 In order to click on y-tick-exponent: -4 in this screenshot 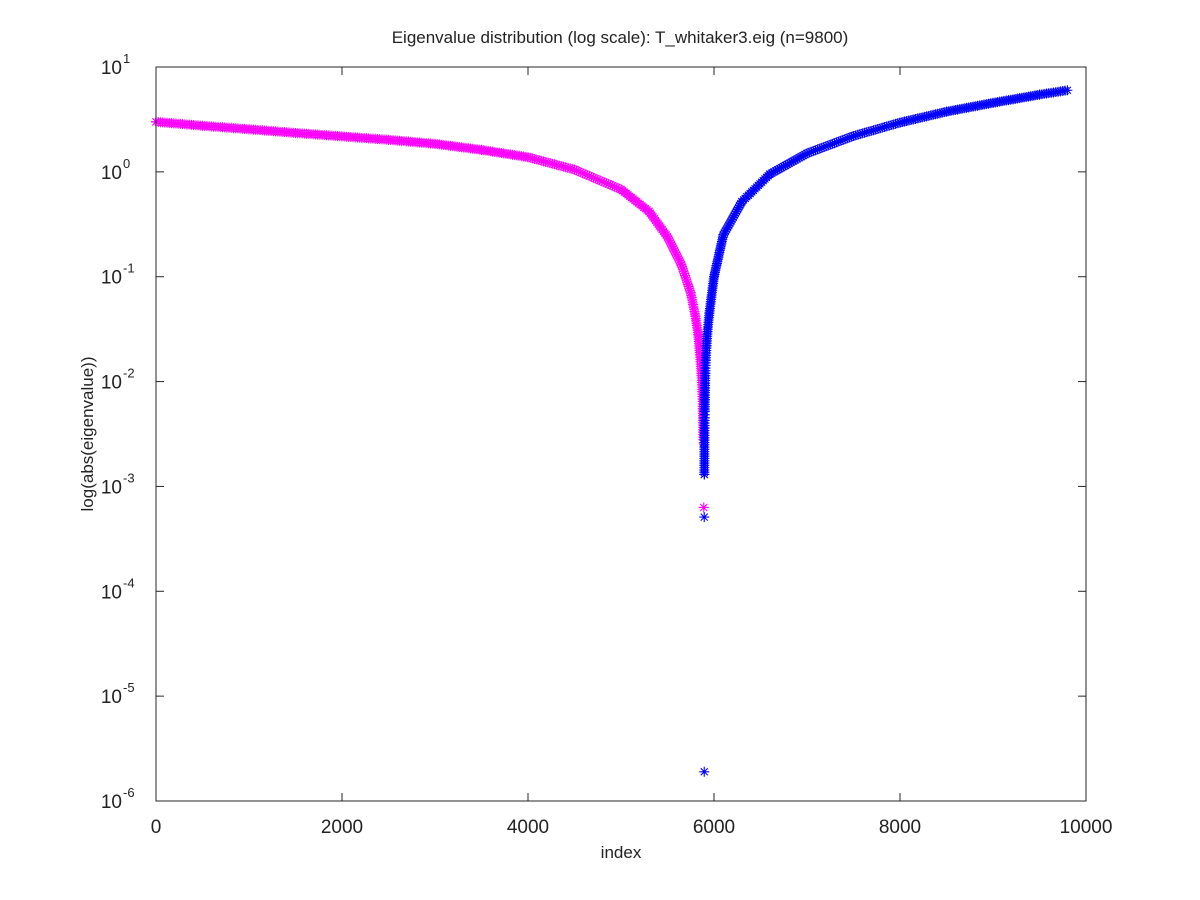, I will do `click(129, 582)`.